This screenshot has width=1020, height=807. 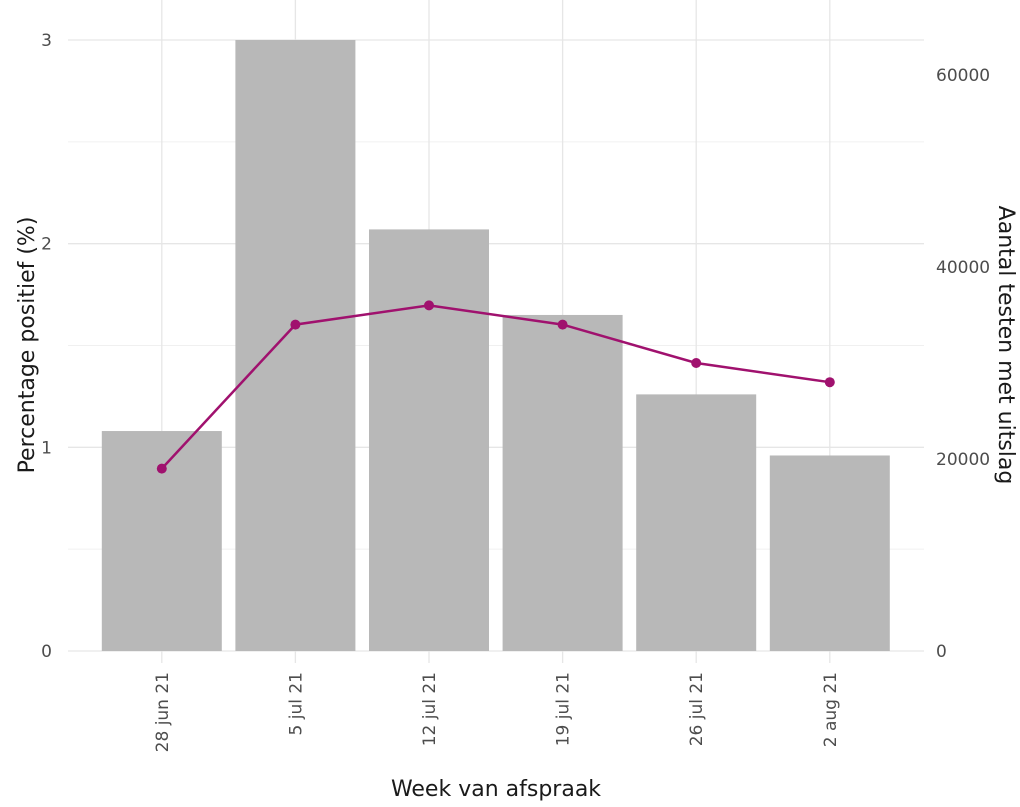 I want to click on y2-axis-title: Aantal testen met uitslag, so click(x=1005, y=345).